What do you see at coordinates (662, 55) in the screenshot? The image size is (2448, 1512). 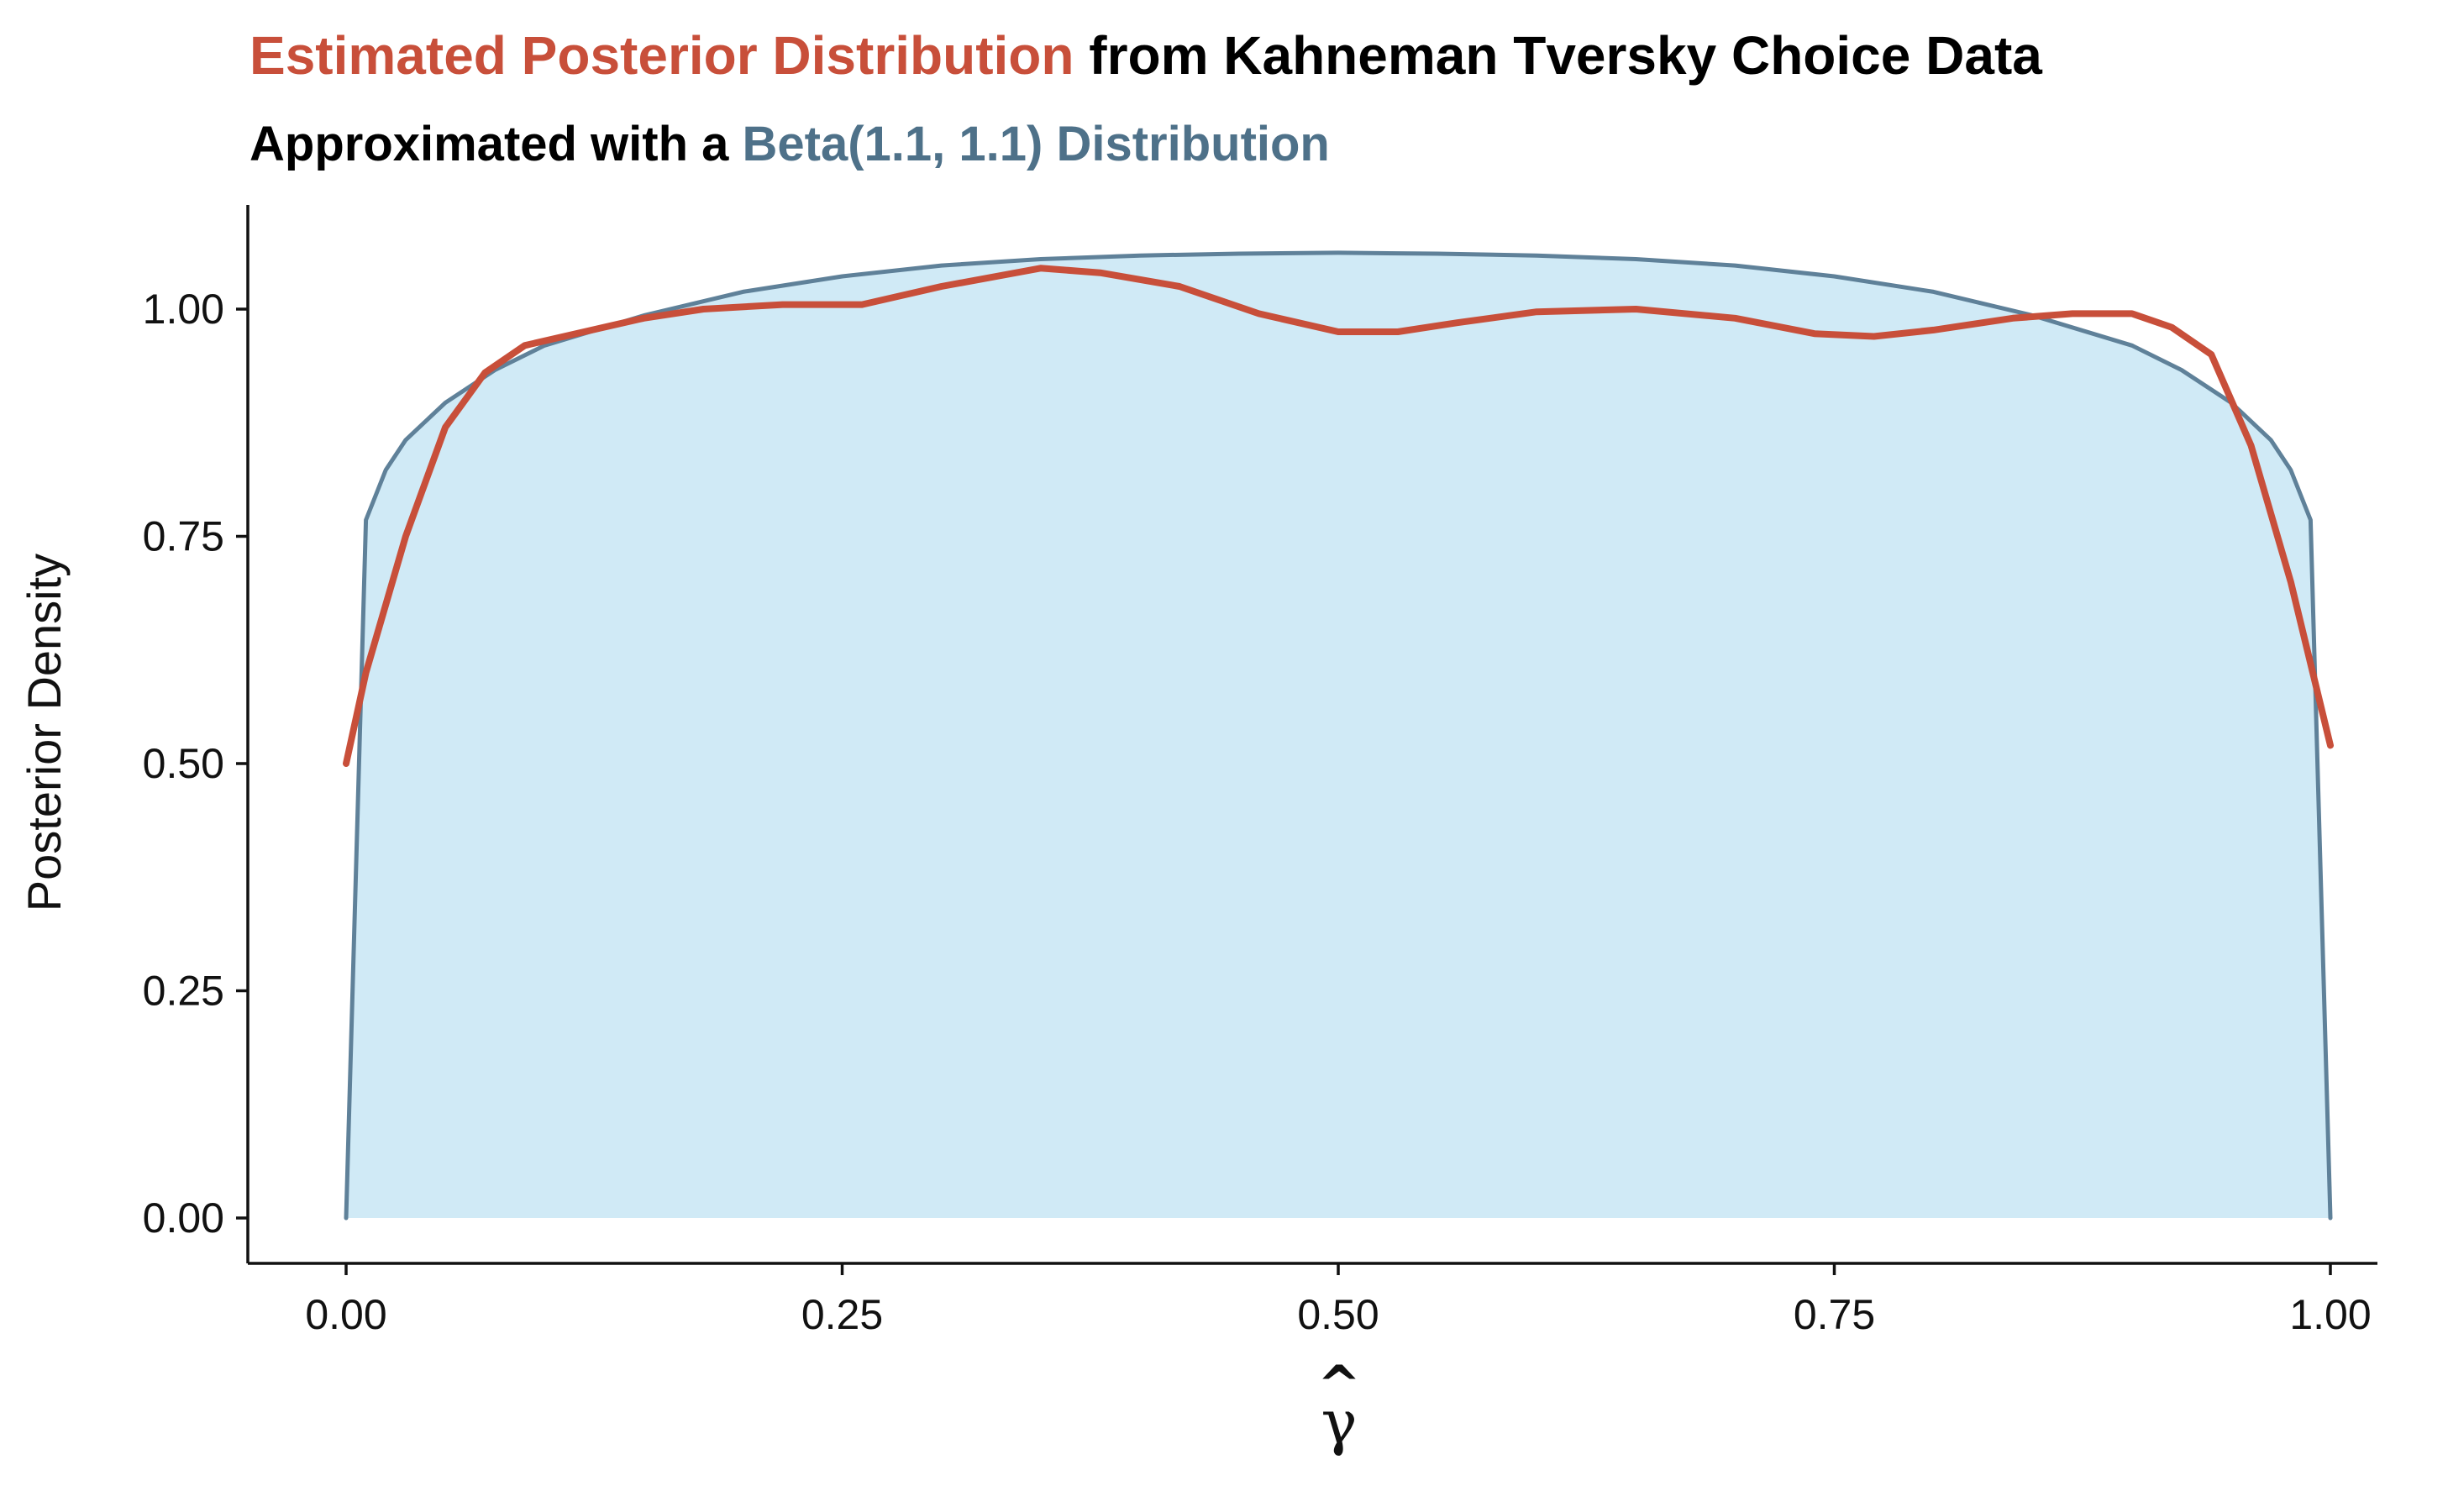 I see `title-highlight: Estimated Posterior Distribution` at bounding box center [662, 55].